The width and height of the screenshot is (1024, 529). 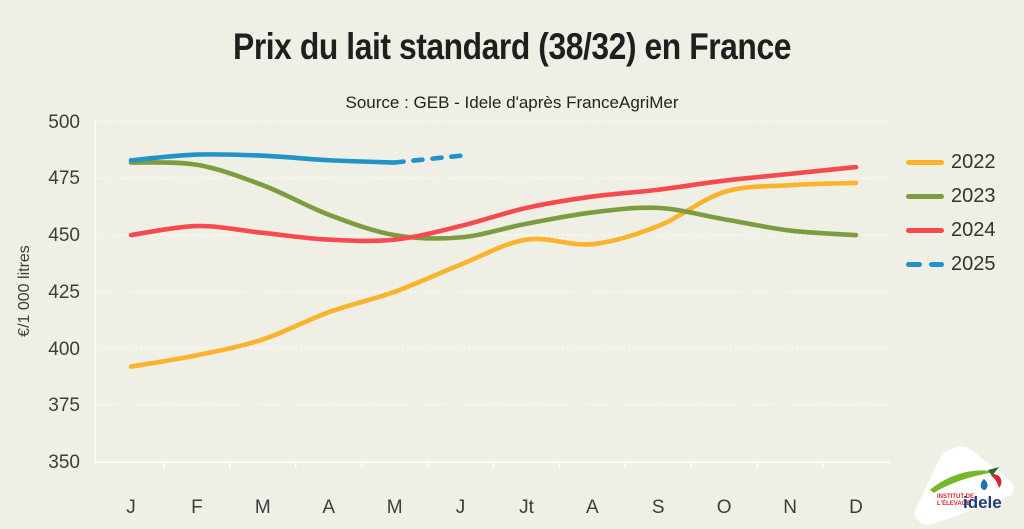 I want to click on logo-org-line1: INSTITUT DE, so click(x=955, y=497).